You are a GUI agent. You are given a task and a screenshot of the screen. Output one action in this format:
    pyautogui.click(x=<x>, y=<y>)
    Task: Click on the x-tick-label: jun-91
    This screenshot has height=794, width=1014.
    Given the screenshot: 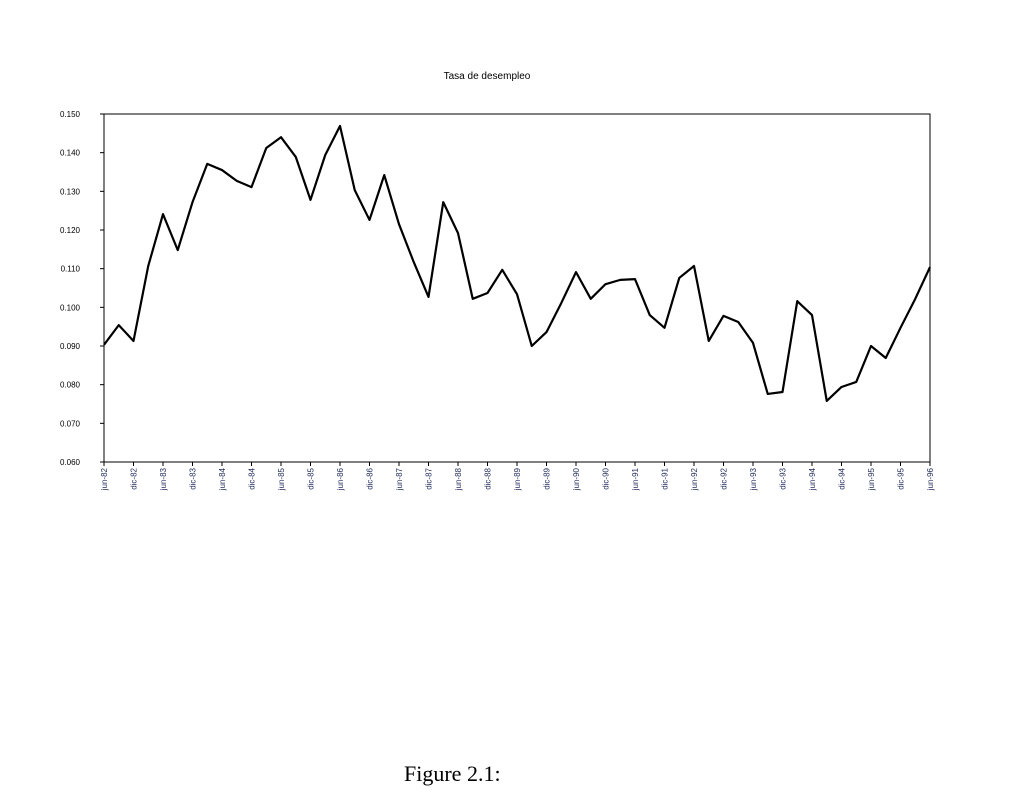 What is the action you would take?
    pyautogui.click(x=635, y=479)
    